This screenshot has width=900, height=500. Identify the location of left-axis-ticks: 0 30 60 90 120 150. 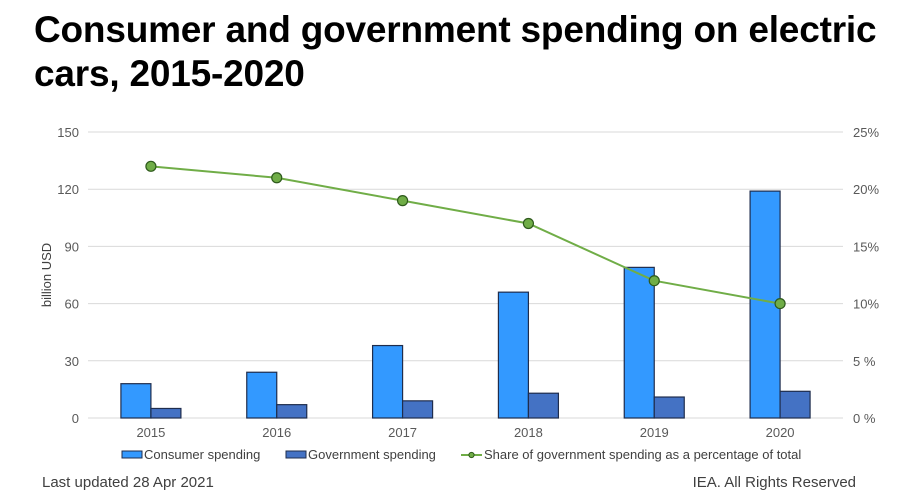
(68, 275).